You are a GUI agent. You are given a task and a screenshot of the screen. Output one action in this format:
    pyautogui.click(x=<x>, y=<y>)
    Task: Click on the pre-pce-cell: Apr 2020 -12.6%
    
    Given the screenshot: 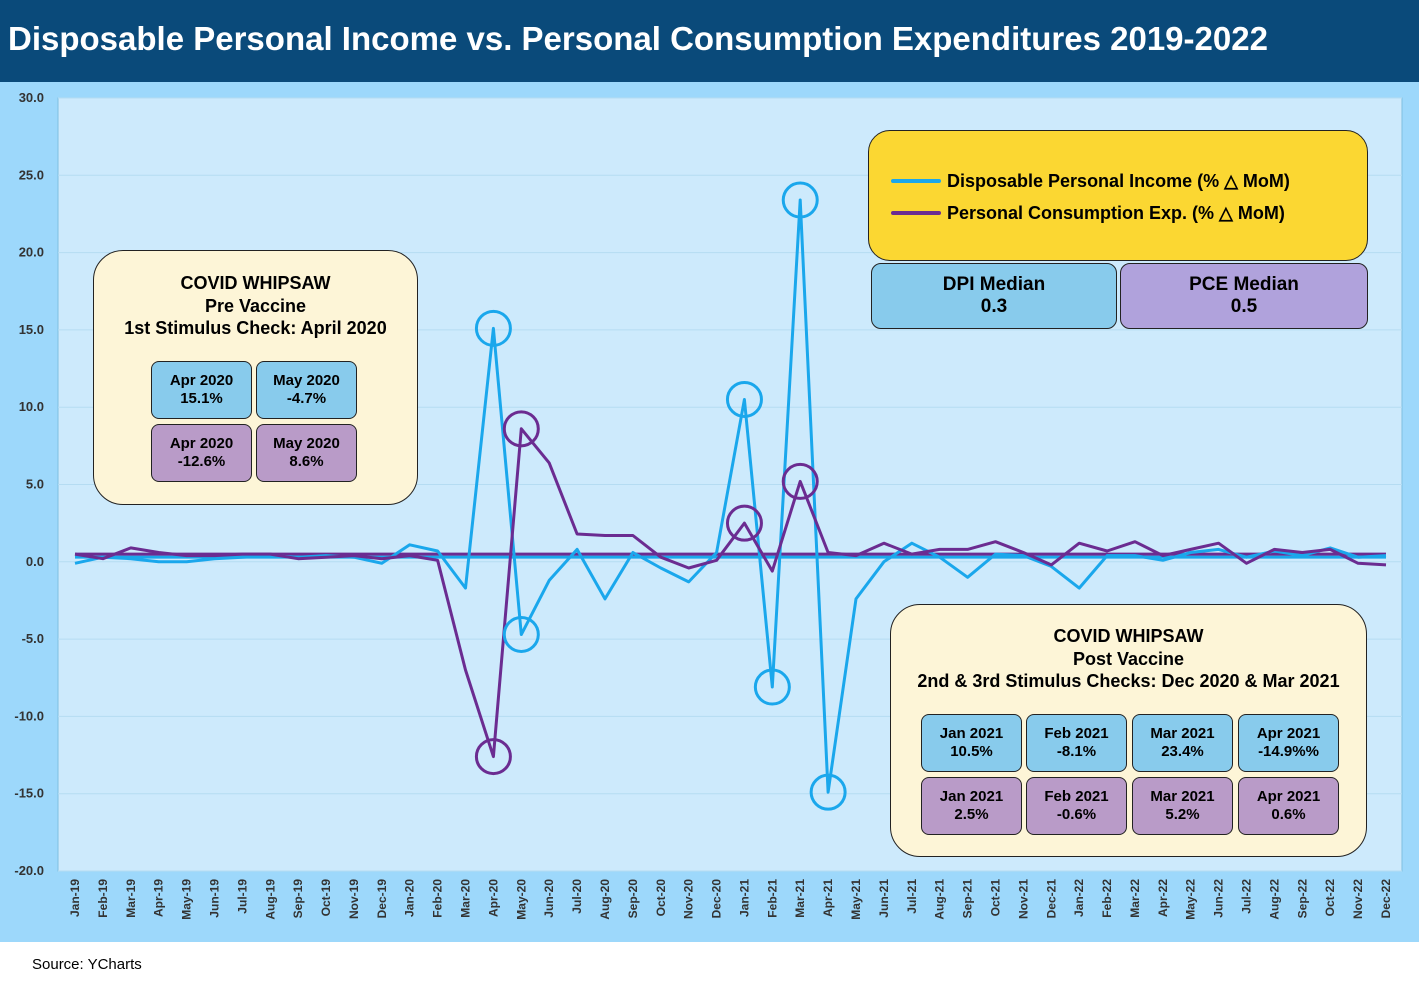 What is the action you would take?
    pyautogui.click(x=201, y=453)
    